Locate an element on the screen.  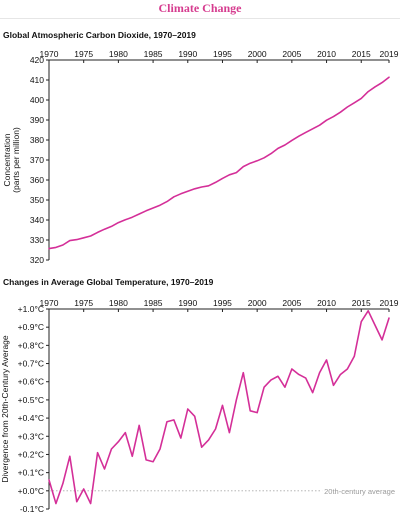
co2-y-tick-label: 420 is located at coordinates (37, 60).